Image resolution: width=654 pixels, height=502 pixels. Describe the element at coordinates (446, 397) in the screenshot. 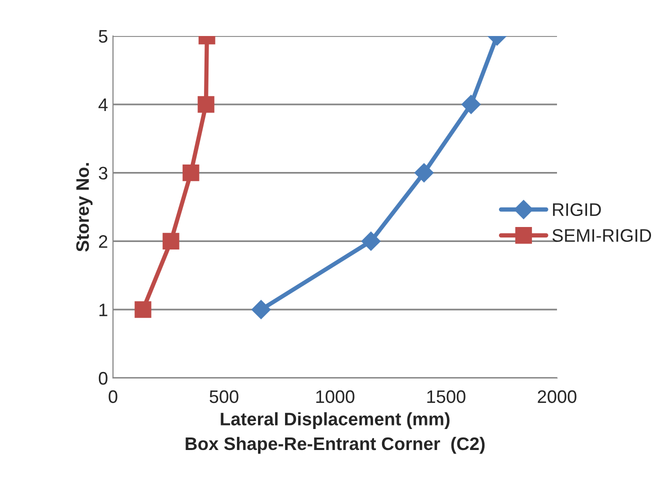

I see `x-tick-label: 1500` at that location.